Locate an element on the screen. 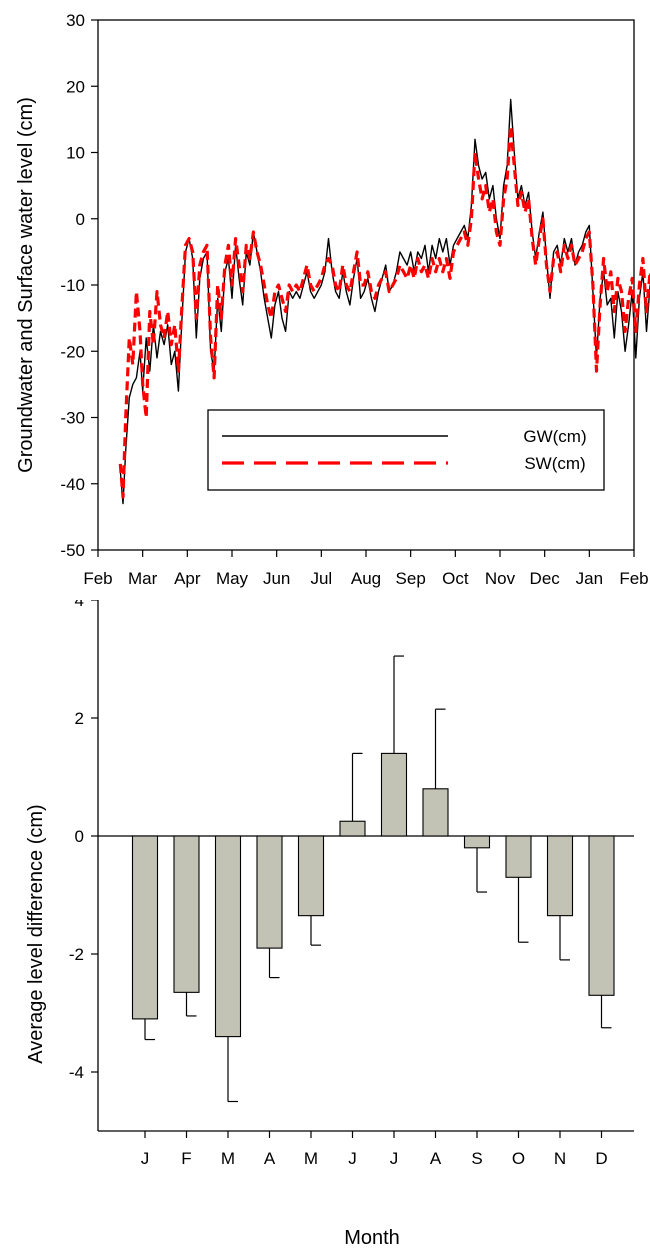 This screenshot has height=1255, width=650. x-tick-label: Aug is located at coordinates (366, 578).